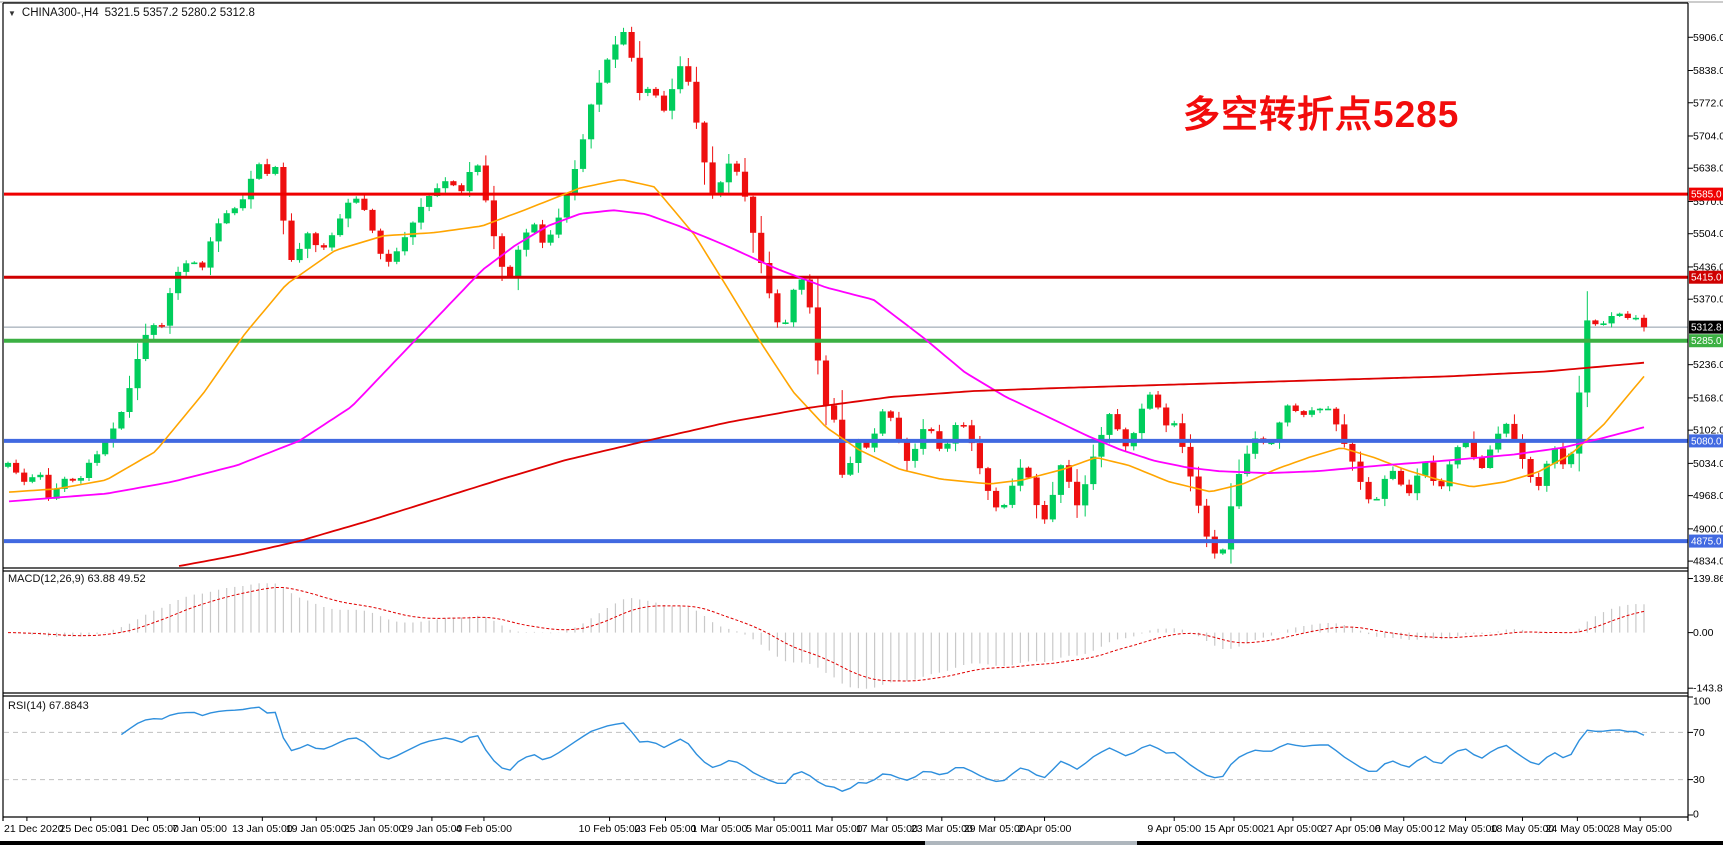 This screenshot has width=1723, height=845. I want to click on price-badge-label: 5585.0, so click(1706, 195).